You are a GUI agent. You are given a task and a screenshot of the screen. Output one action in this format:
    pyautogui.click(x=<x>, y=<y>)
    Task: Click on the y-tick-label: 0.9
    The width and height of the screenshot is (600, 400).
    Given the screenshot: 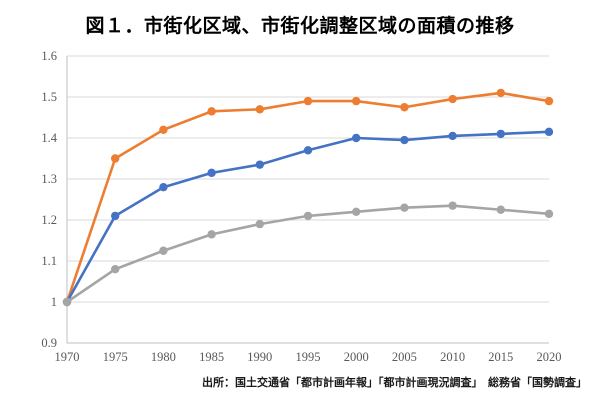 What is the action you would take?
    pyautogui.click(x=49, y=343)
    